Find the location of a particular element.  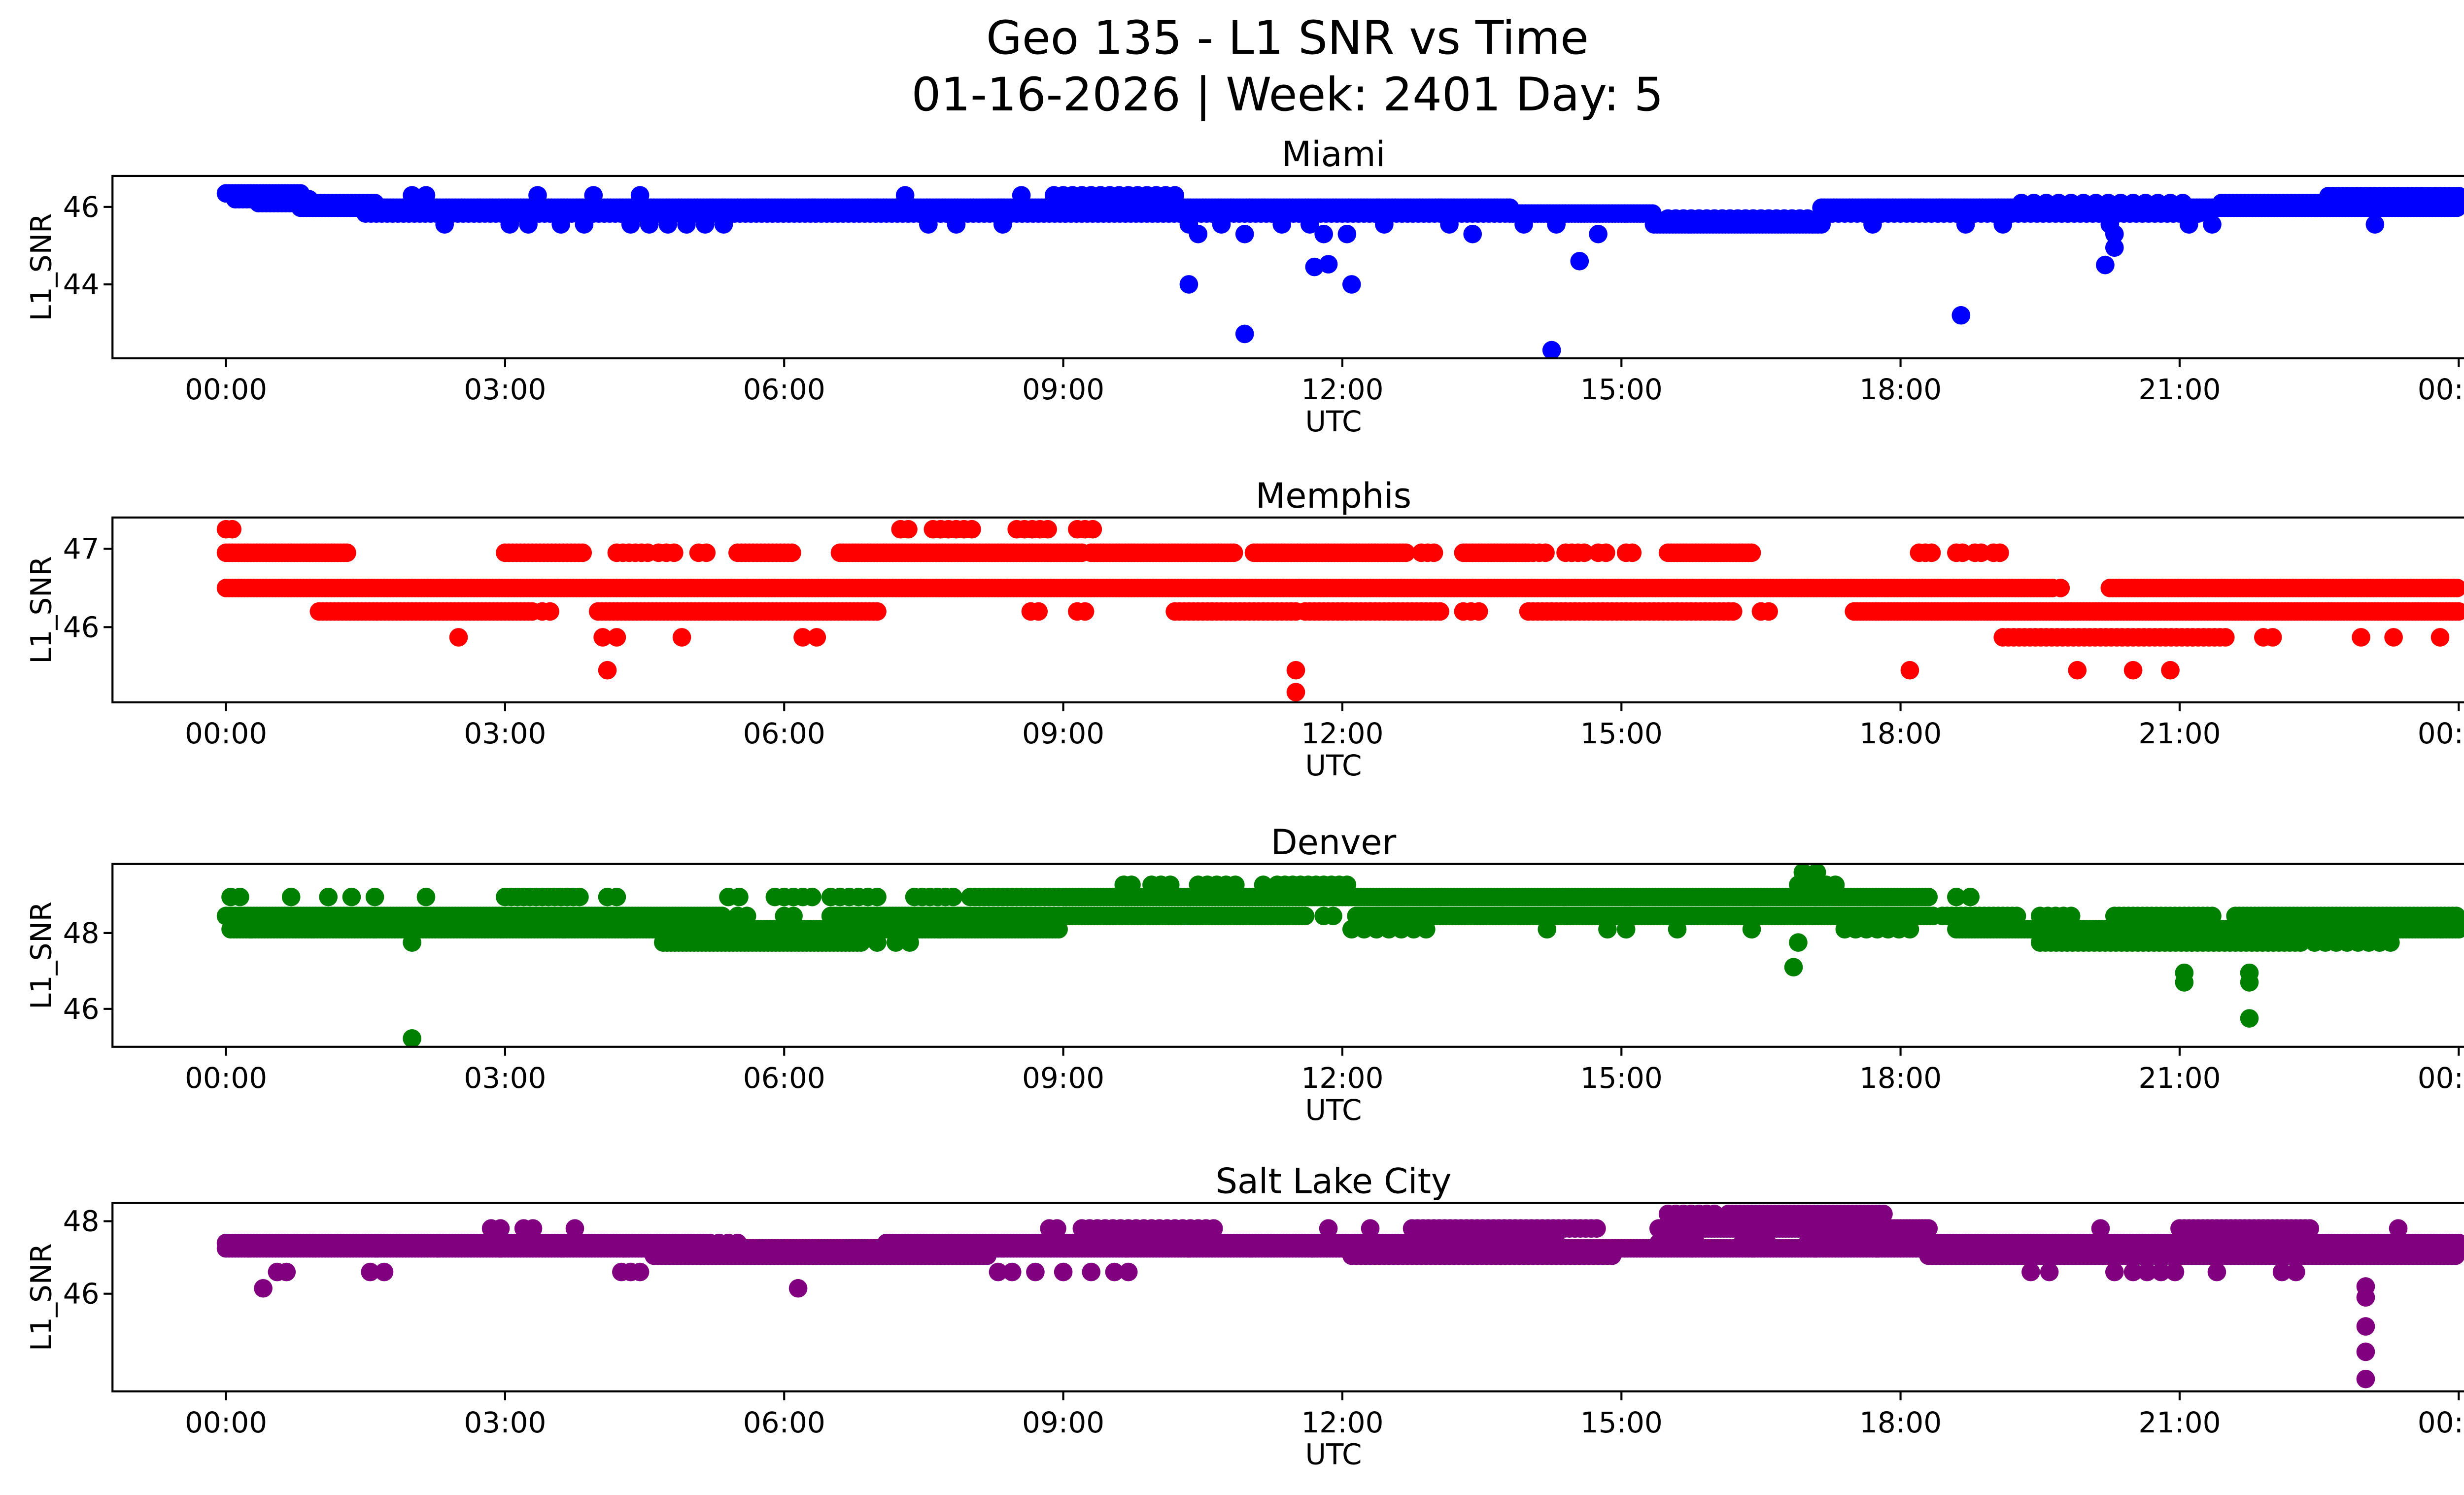

subplot-title-memphis: Memphis is located at coordinates (1333, 496).